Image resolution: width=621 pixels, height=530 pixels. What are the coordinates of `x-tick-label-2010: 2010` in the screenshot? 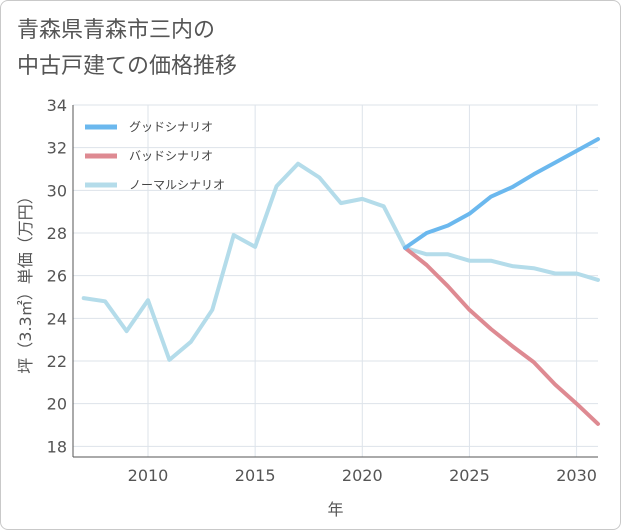 It's located at (148, 475).